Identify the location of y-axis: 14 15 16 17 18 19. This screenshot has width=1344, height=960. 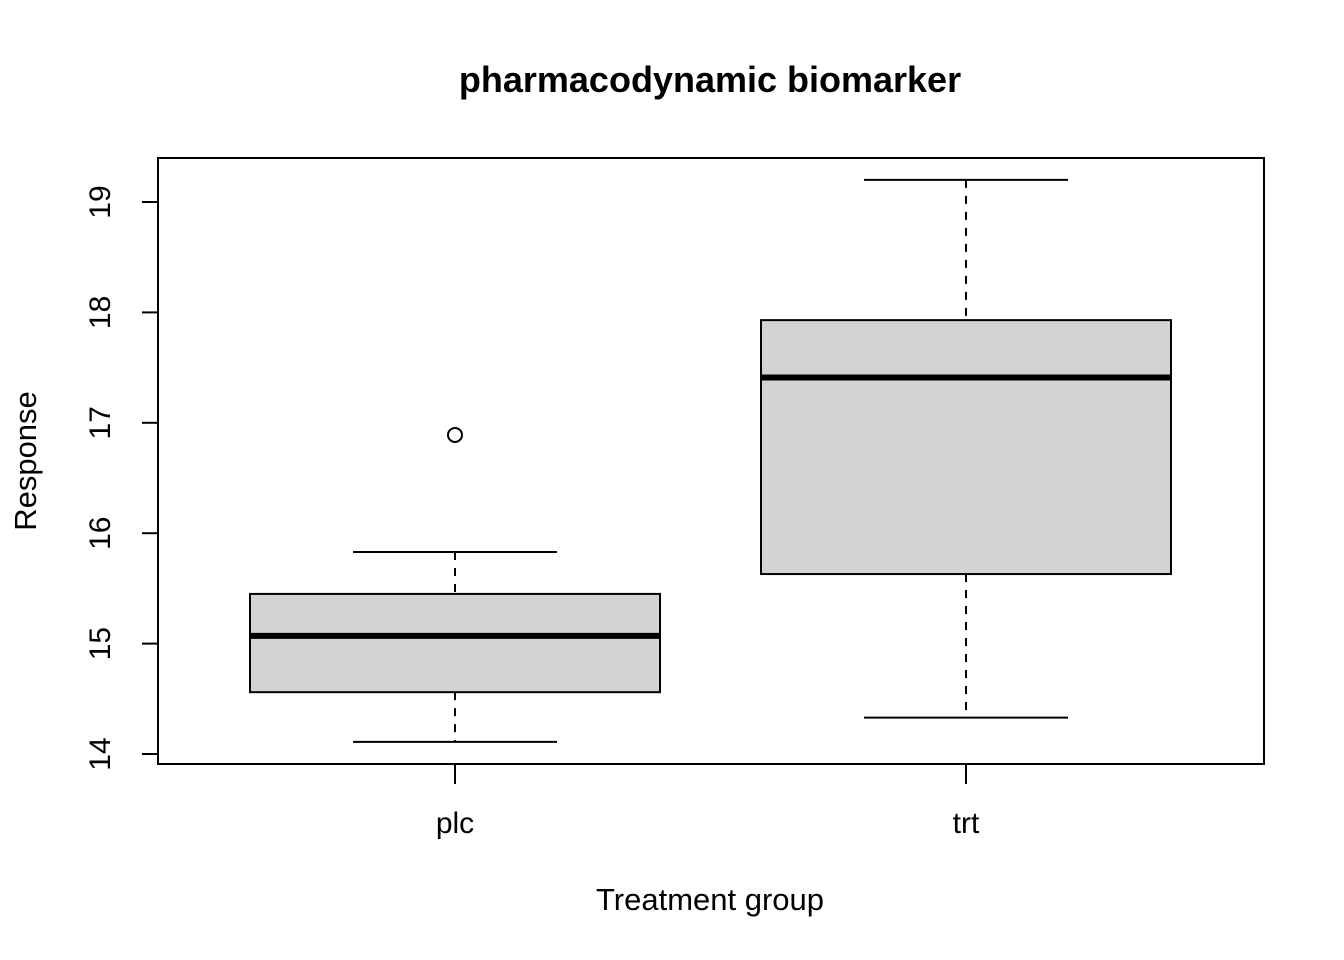
(121, 477).